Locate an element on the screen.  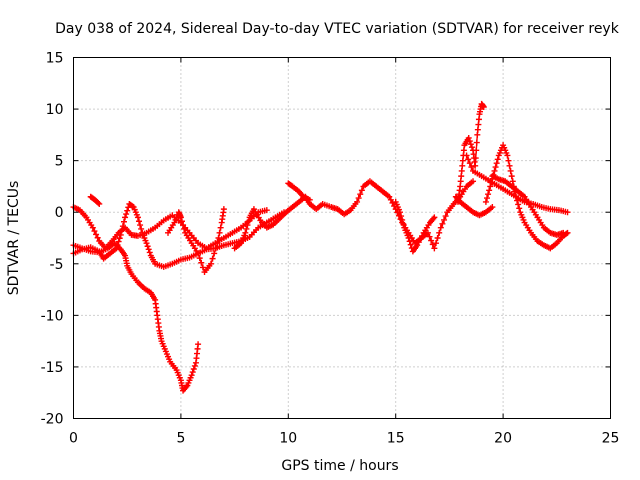
y-tick-label: -20 is located at coordinates (52, 420).